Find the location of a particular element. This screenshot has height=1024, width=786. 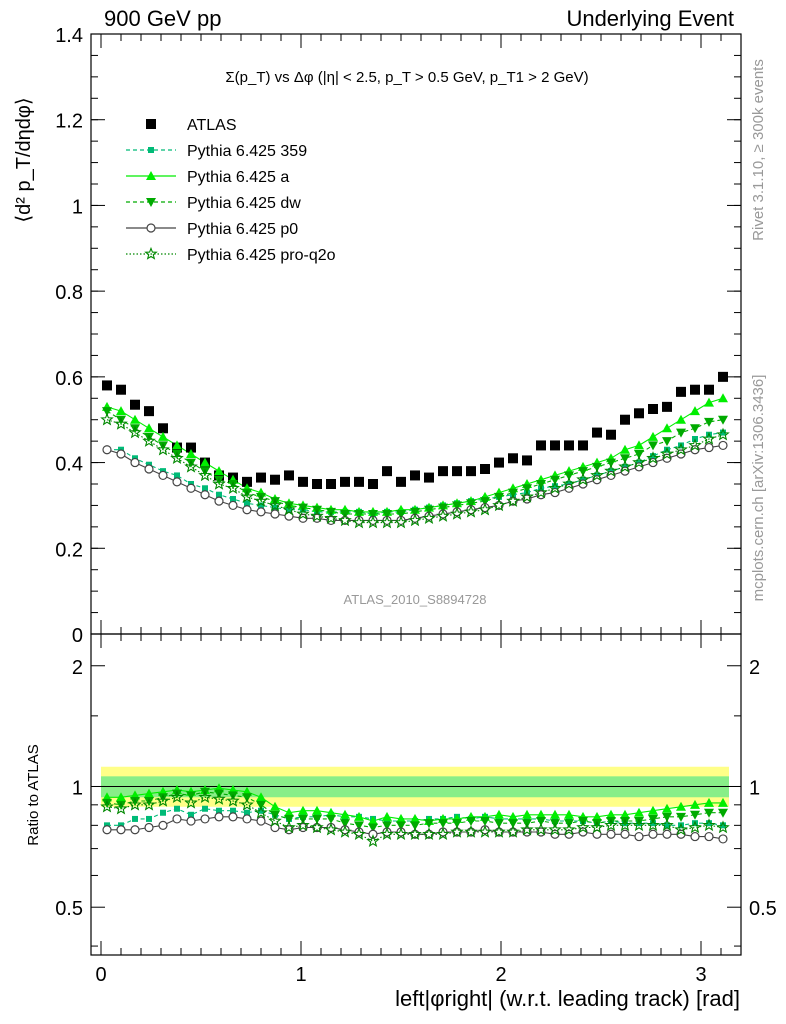

legend-marker-atlas is located at coordinates (151, 124).